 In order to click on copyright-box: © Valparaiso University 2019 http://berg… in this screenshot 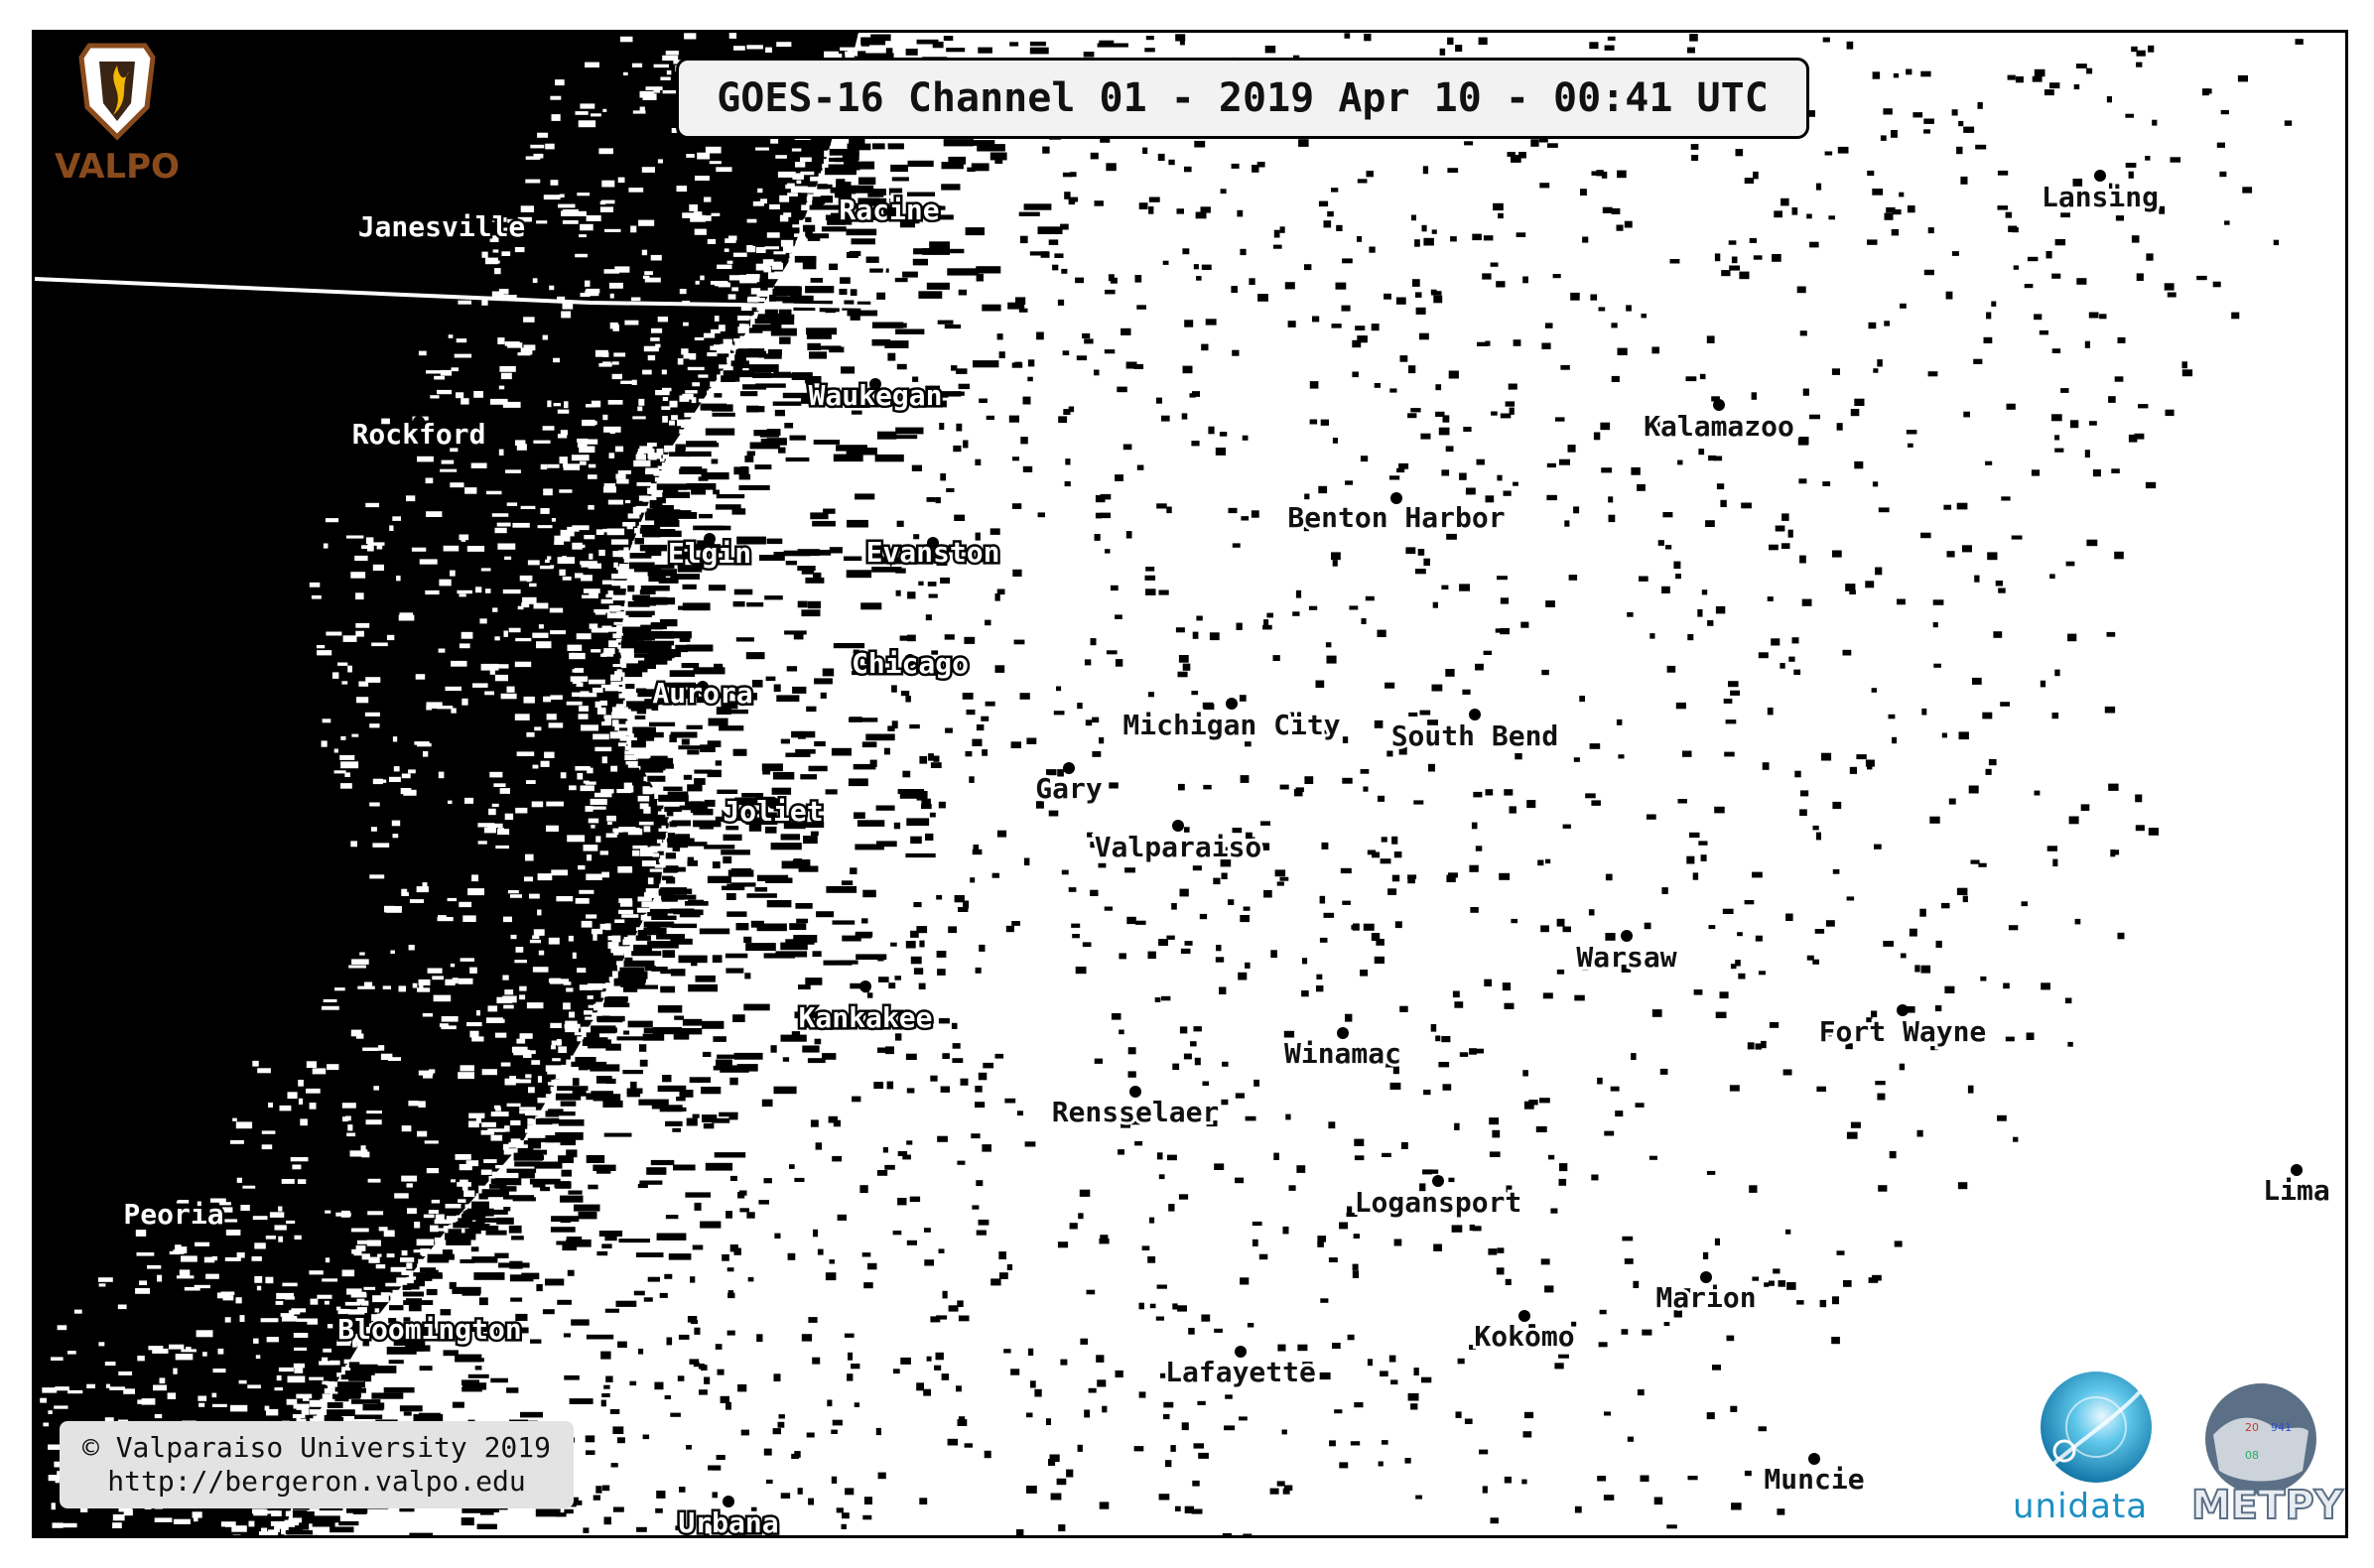, I will do `click(317, 1464)`.